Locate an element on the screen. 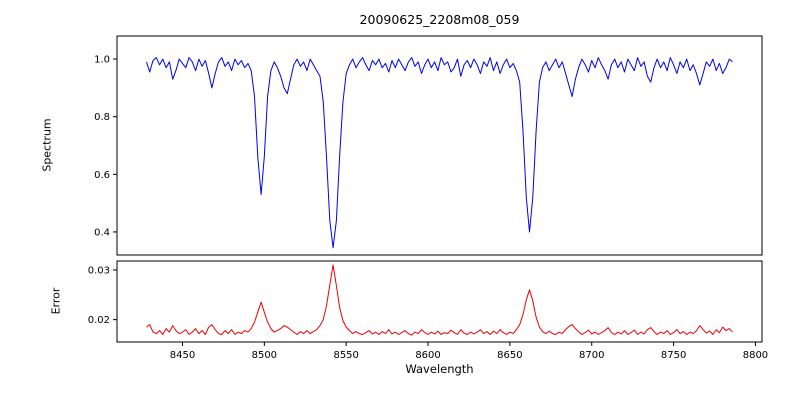  error-y-tick-label: 0.03 is located at coordinates (99, 270).